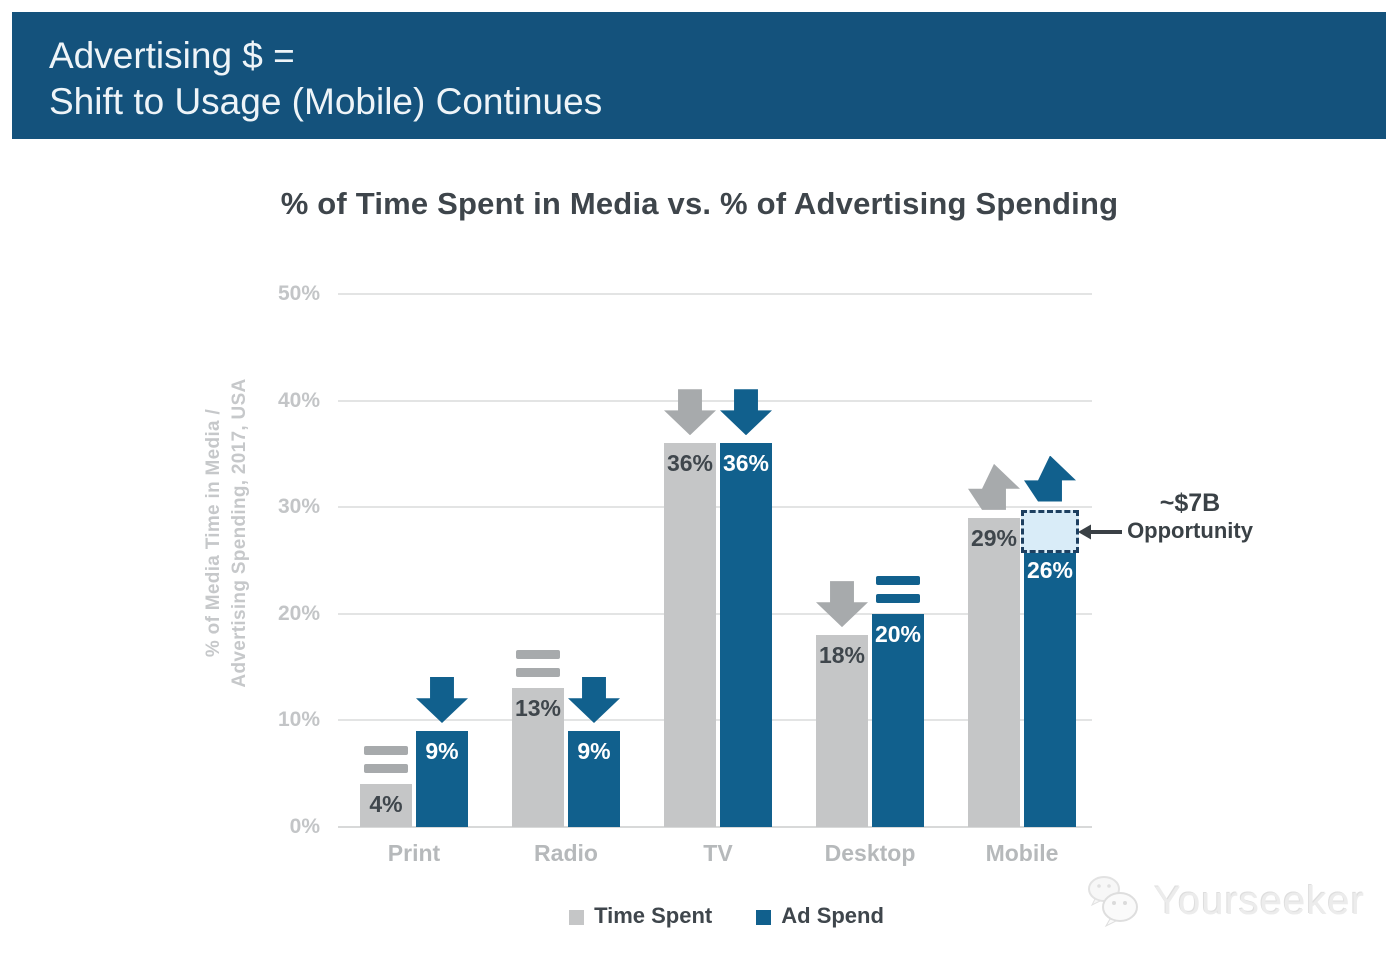 This screenshot has width=1399, height=960. I want to click on opportunity-box, so click(1050, 531).